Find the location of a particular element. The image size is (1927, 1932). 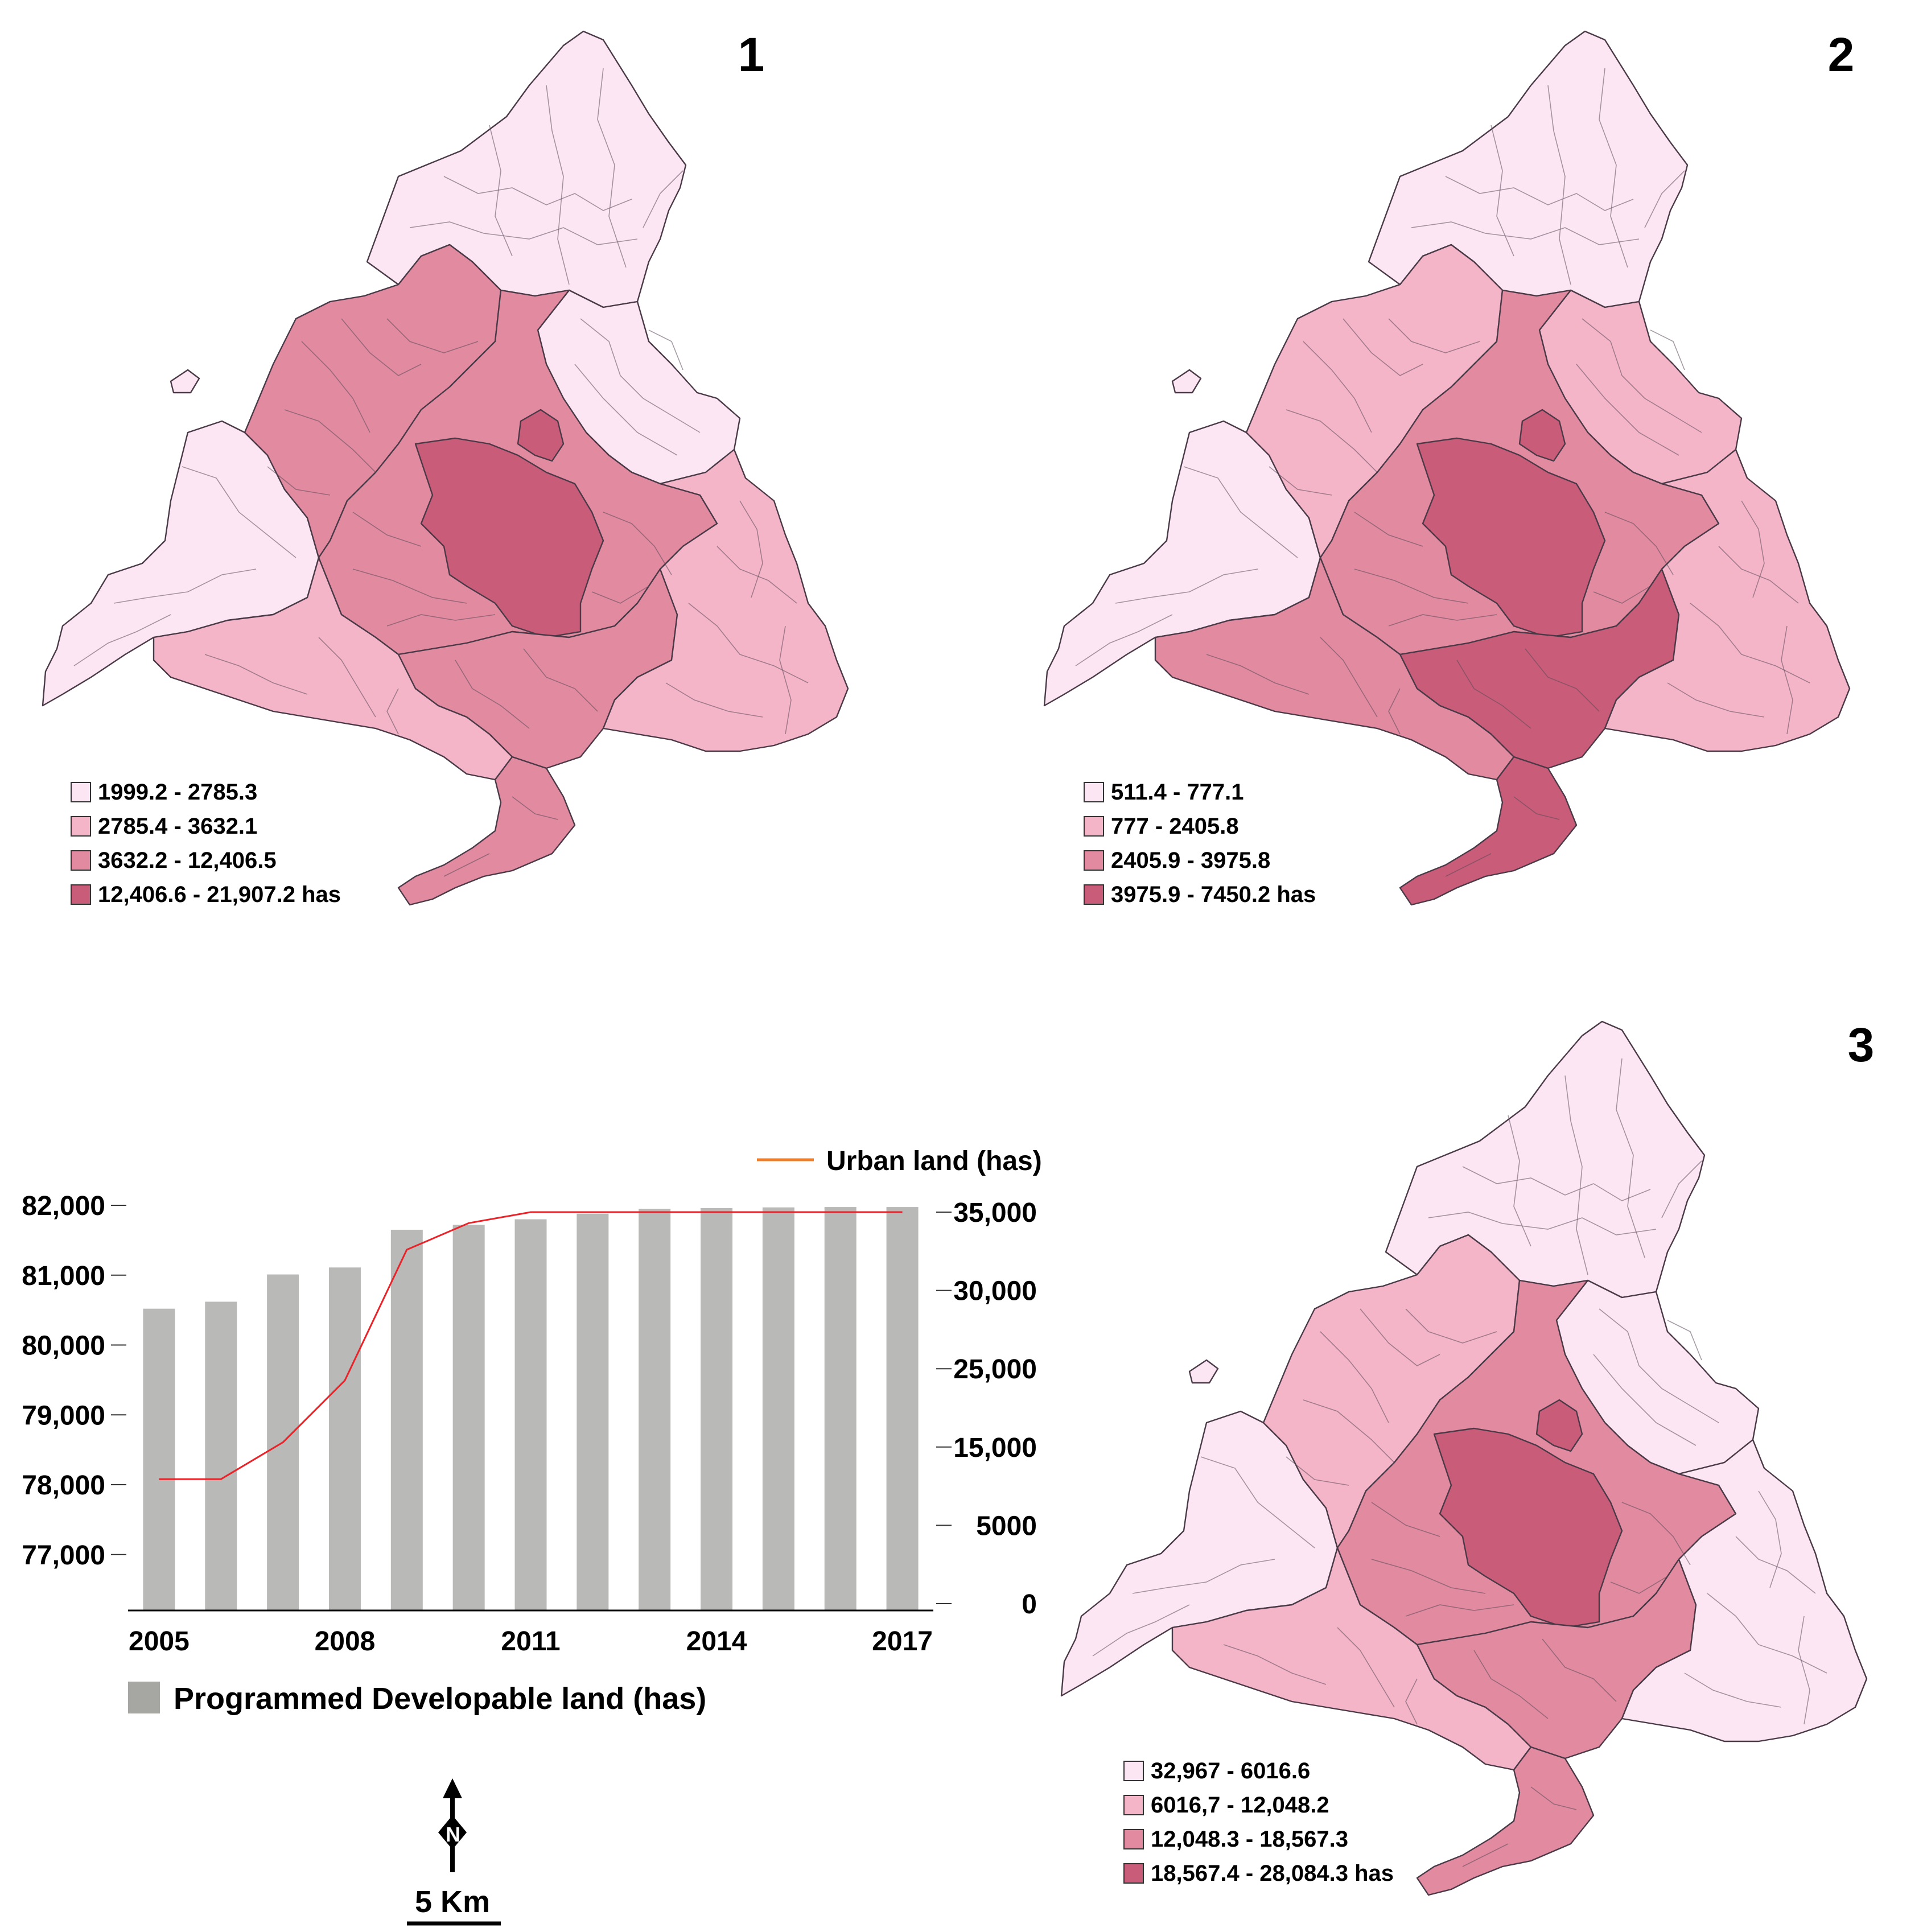

map-1-legend-label-4: 12,406.6 - 21,907.2 has is located at coordinates (219, 894).